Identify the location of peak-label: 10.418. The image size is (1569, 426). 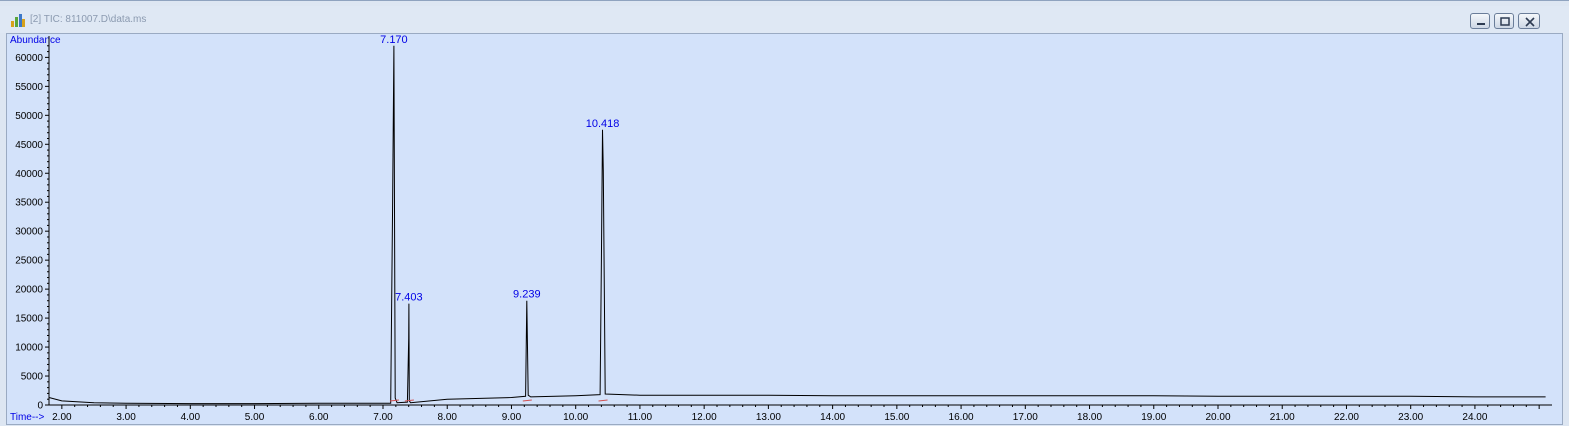
(603, 124).